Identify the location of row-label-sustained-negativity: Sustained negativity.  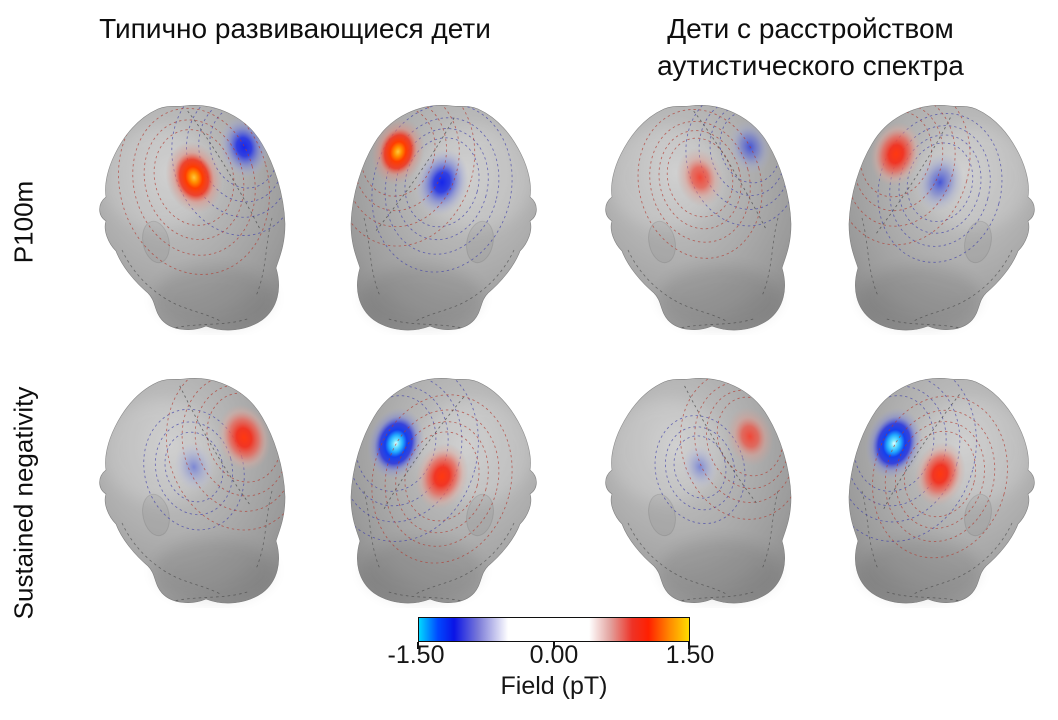
(23, 503).